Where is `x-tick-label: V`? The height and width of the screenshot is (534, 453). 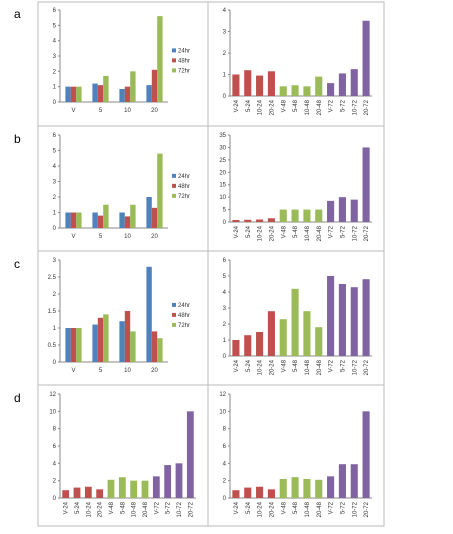 x-tick-label: V is located at coordinates (73, 237).